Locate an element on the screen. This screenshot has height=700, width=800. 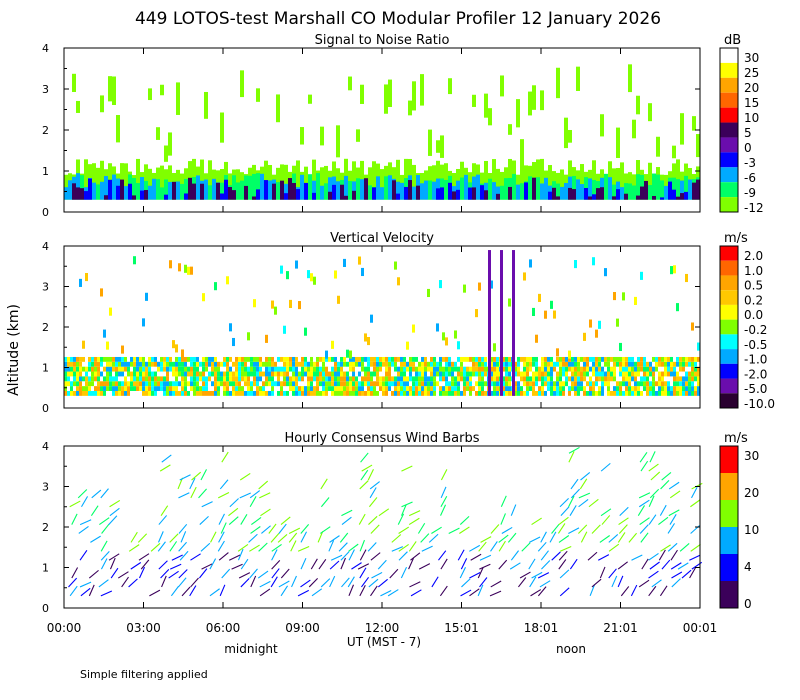
colorbar-swatch is located at coordinates (729, 283).